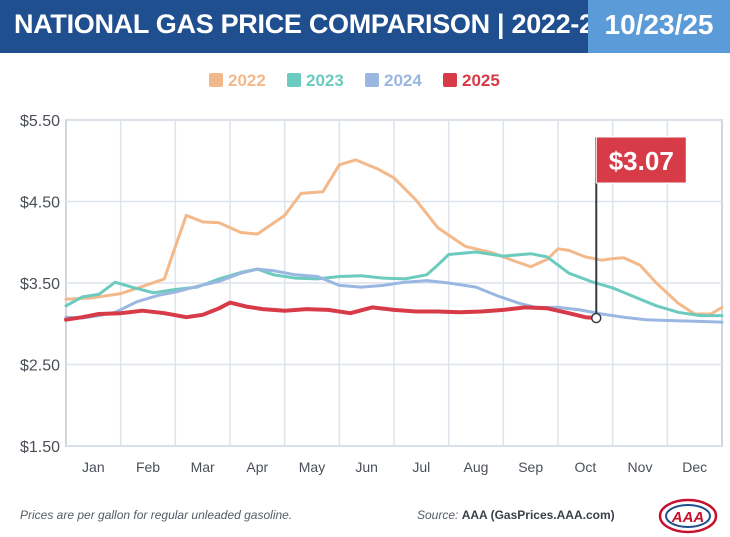  I want to click on x-tick-label: Oct, so click(585, 467).